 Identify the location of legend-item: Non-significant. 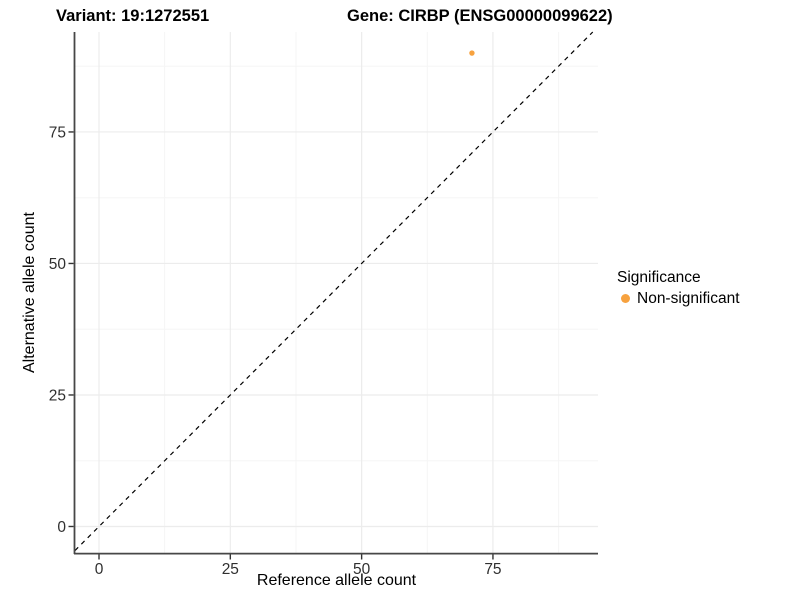
(678, 298).